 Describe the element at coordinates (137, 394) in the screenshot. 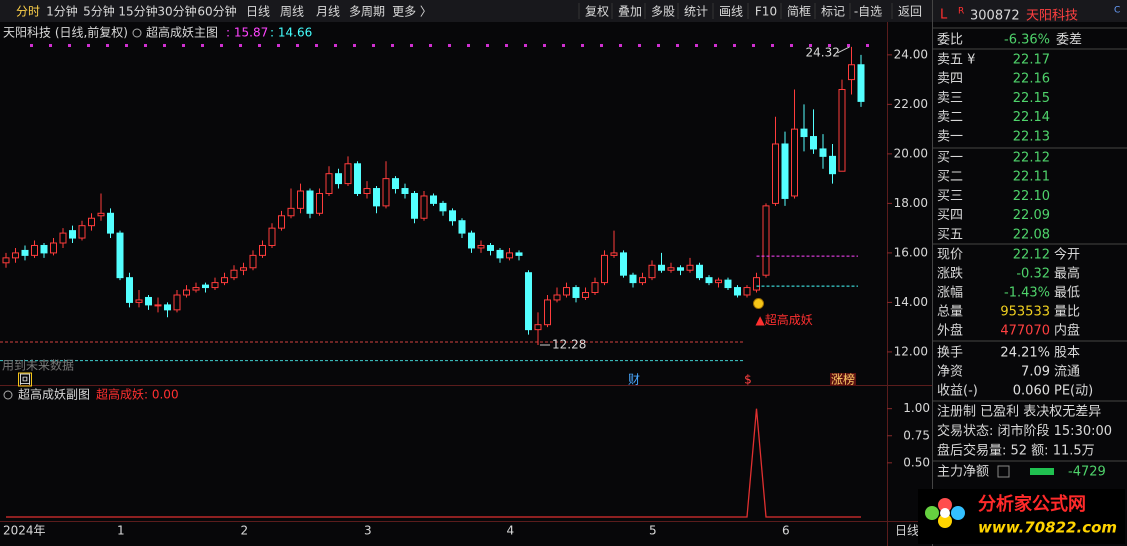

I see `sub-readout: 超高成妖: 0.00` at that location.